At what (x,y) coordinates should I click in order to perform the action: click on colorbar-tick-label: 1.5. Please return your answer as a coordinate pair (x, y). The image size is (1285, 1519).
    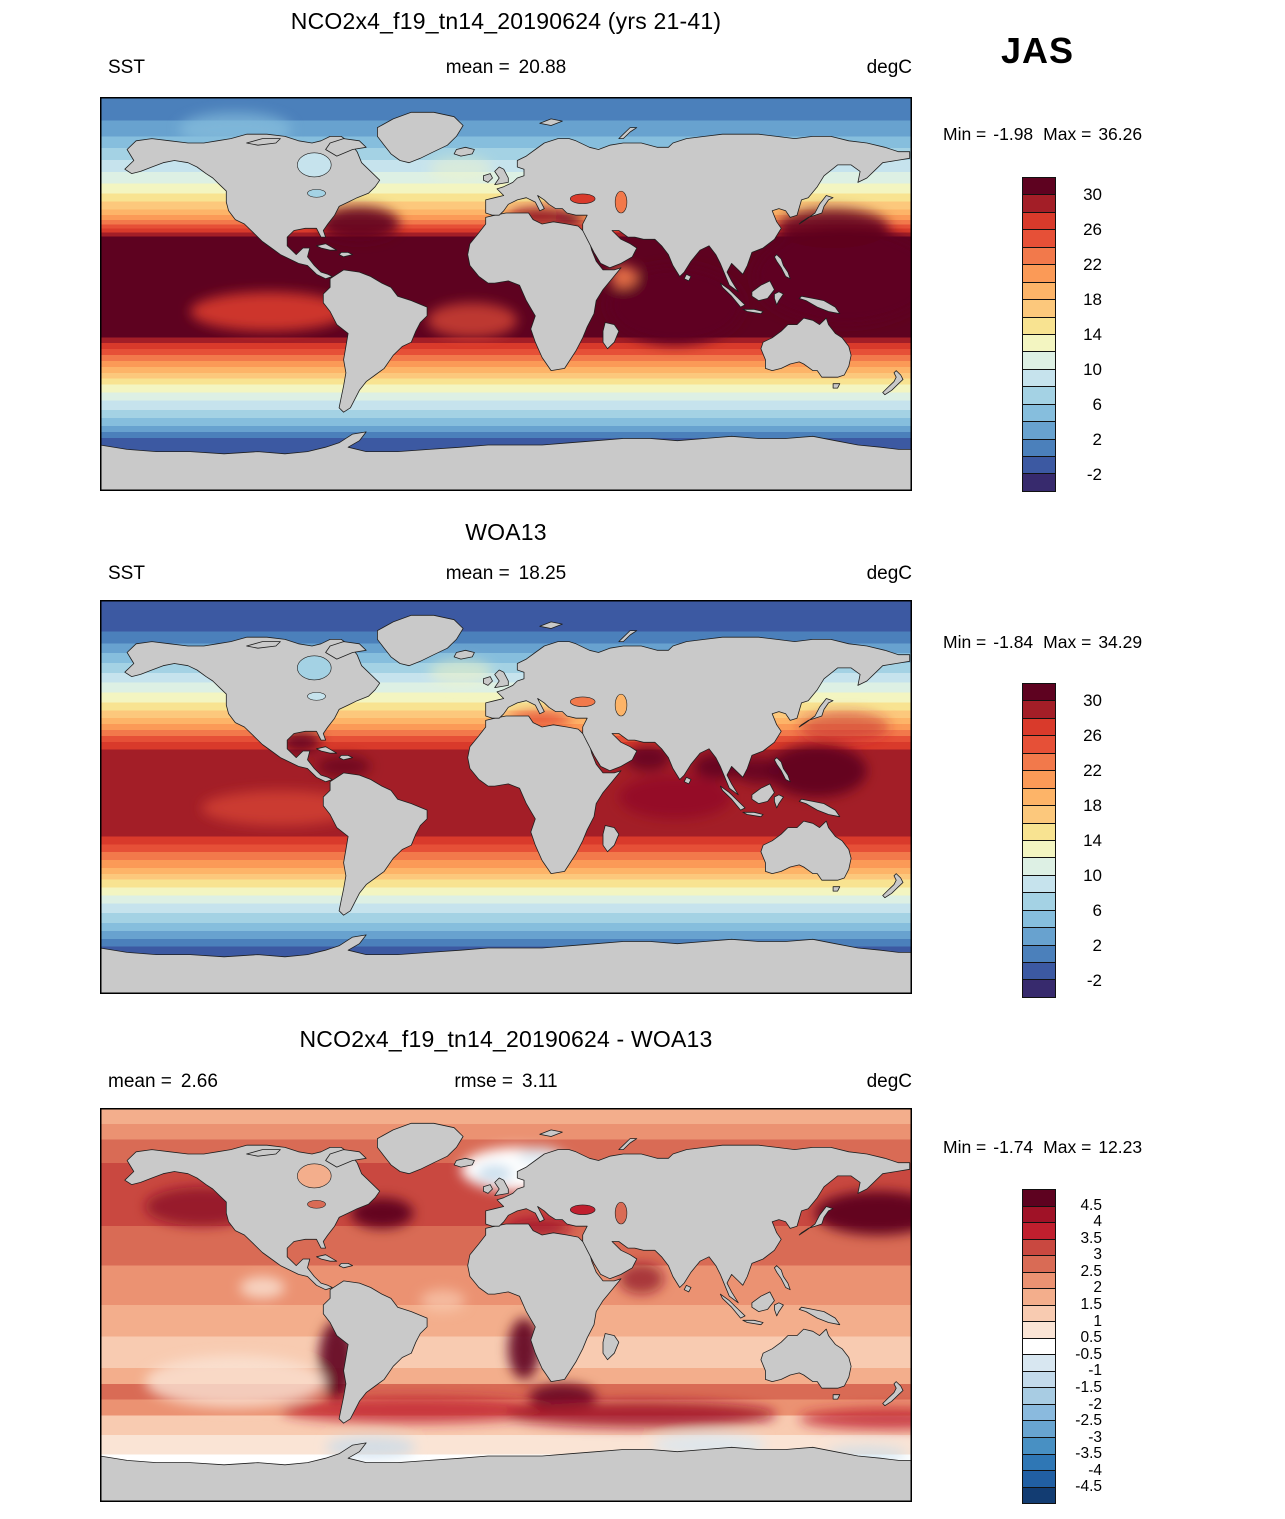
    Looking at the image, I should click on (1091, 1305).